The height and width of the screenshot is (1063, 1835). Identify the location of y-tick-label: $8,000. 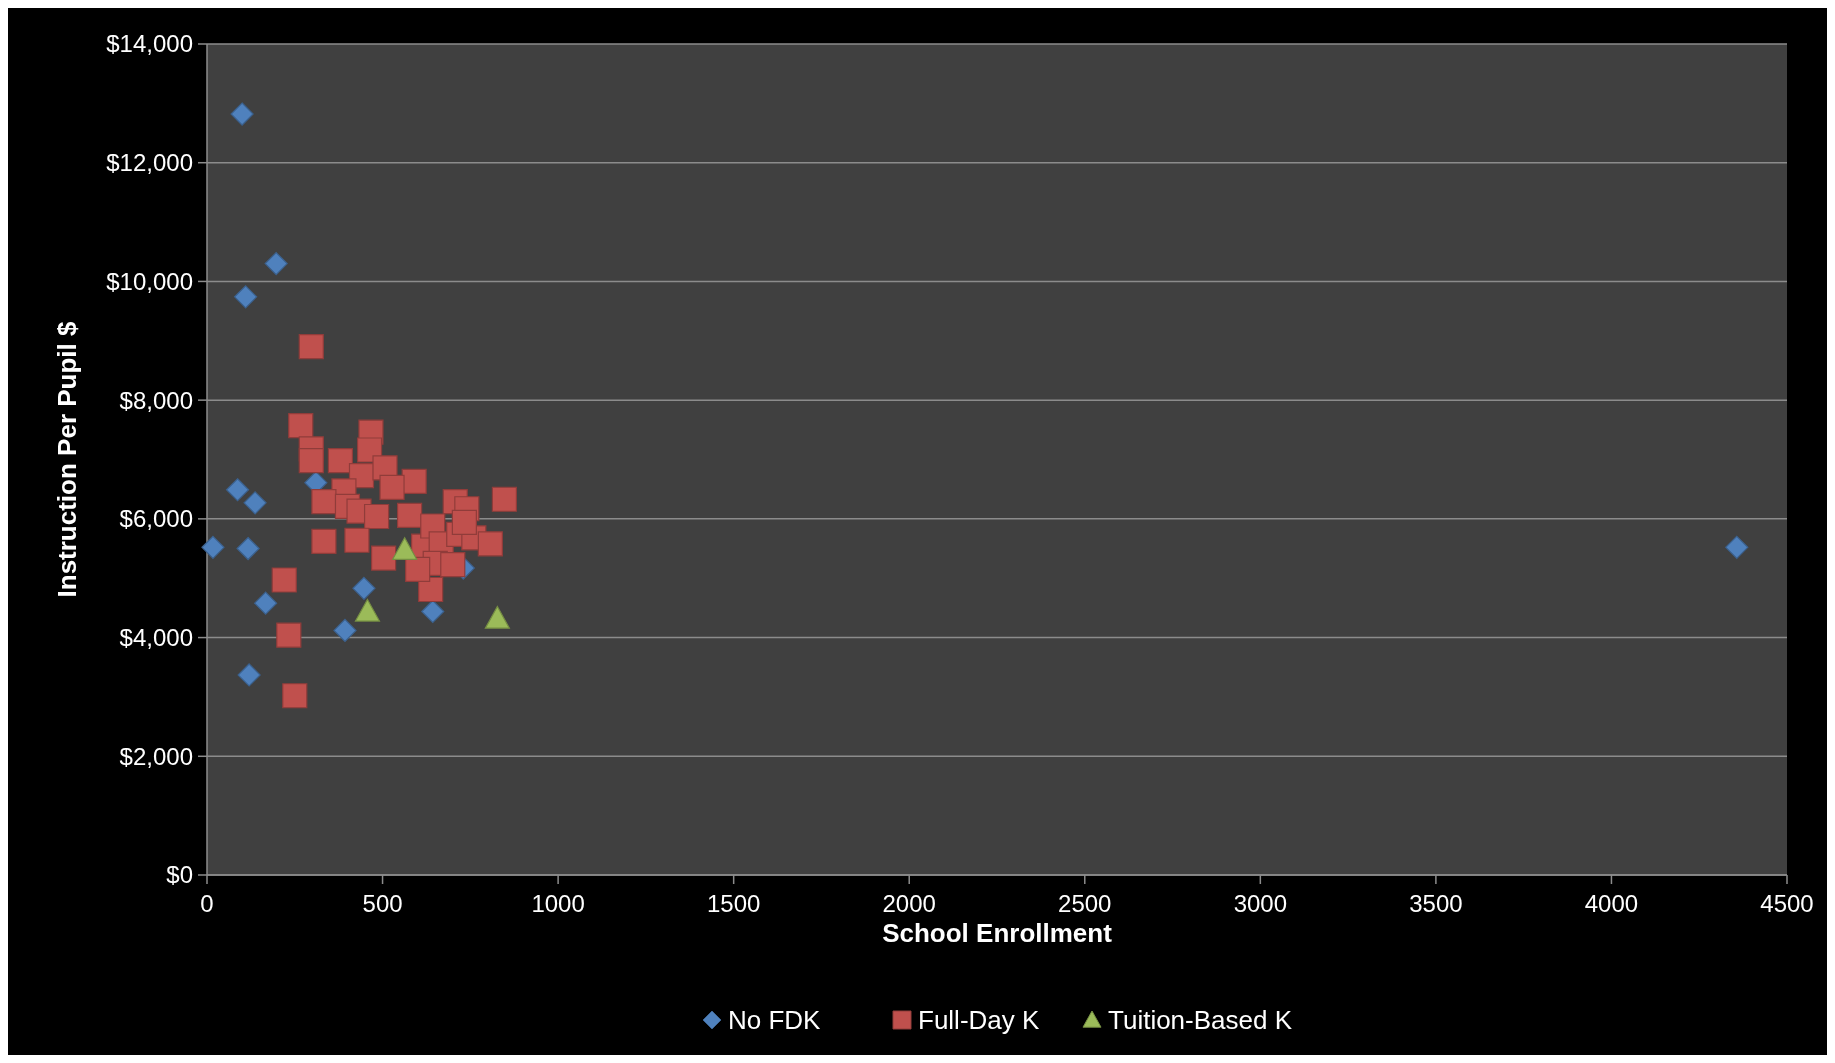
(156, 400).